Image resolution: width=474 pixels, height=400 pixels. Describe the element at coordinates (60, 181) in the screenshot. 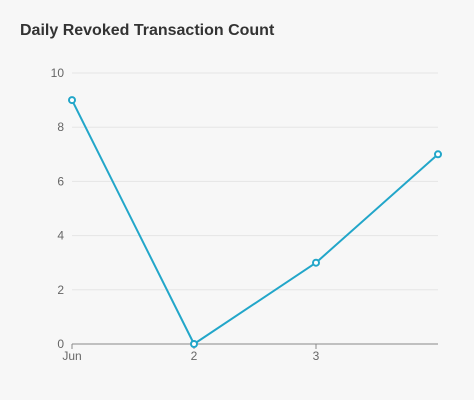

I see `y-tick-label-3: 6` at that location.